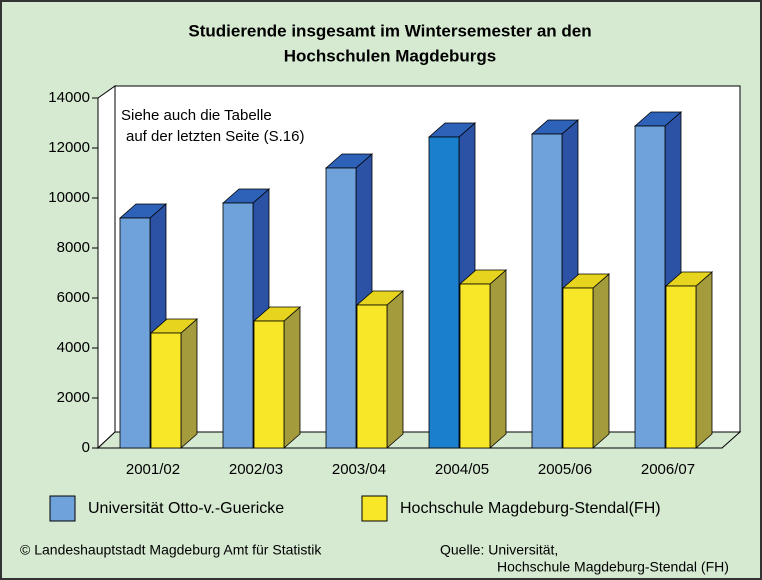 This screenshot has width=762, height=580. What do you see at coordinates (613, 567) in the screenshot?
I see `source: Hochschule Magdeburg-Stendal (FH)` at bounding box center [613, 567].